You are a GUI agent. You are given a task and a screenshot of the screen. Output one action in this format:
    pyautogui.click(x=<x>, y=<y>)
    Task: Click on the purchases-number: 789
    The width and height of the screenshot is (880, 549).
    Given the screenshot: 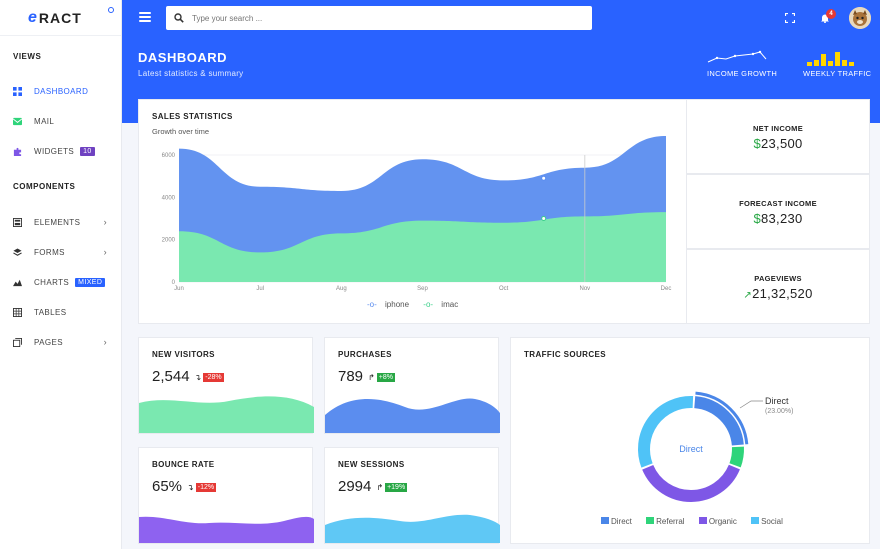 What is the action you would take?
    pyautogui.click(x=351, y=376)
    